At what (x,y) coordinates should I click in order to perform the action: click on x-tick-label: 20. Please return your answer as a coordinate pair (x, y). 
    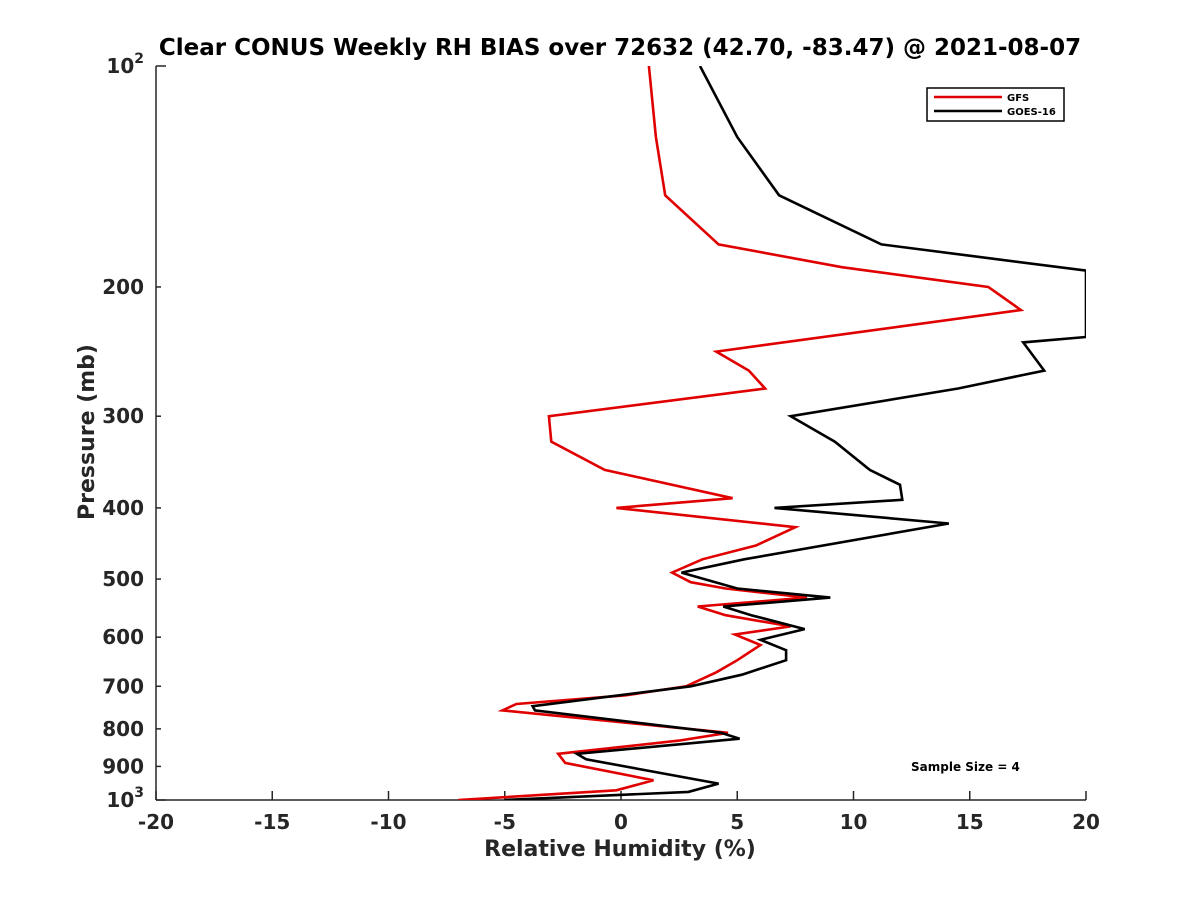
    Looking at the image, I should click on (1086, 822).